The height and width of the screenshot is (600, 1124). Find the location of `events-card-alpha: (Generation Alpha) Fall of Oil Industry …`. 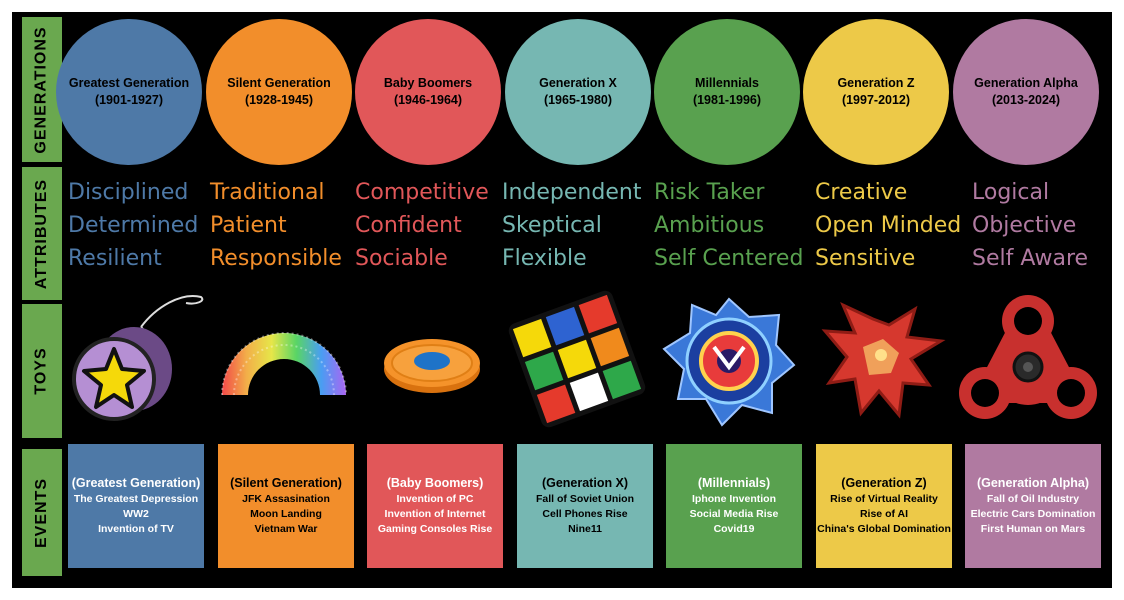

events-card-alpha: (Generation Alpha) Fall of Oil Industry … is located at coordinates (1033, 506).